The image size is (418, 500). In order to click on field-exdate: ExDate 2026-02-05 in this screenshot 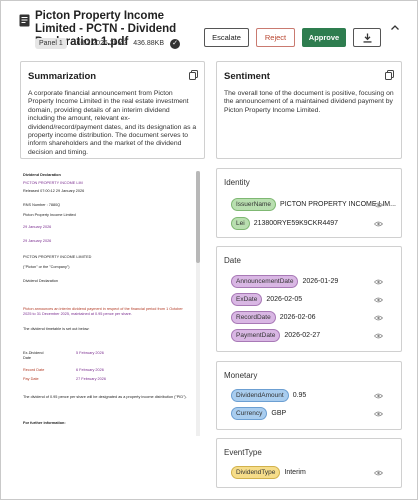, I will do `click(266, 299)`.